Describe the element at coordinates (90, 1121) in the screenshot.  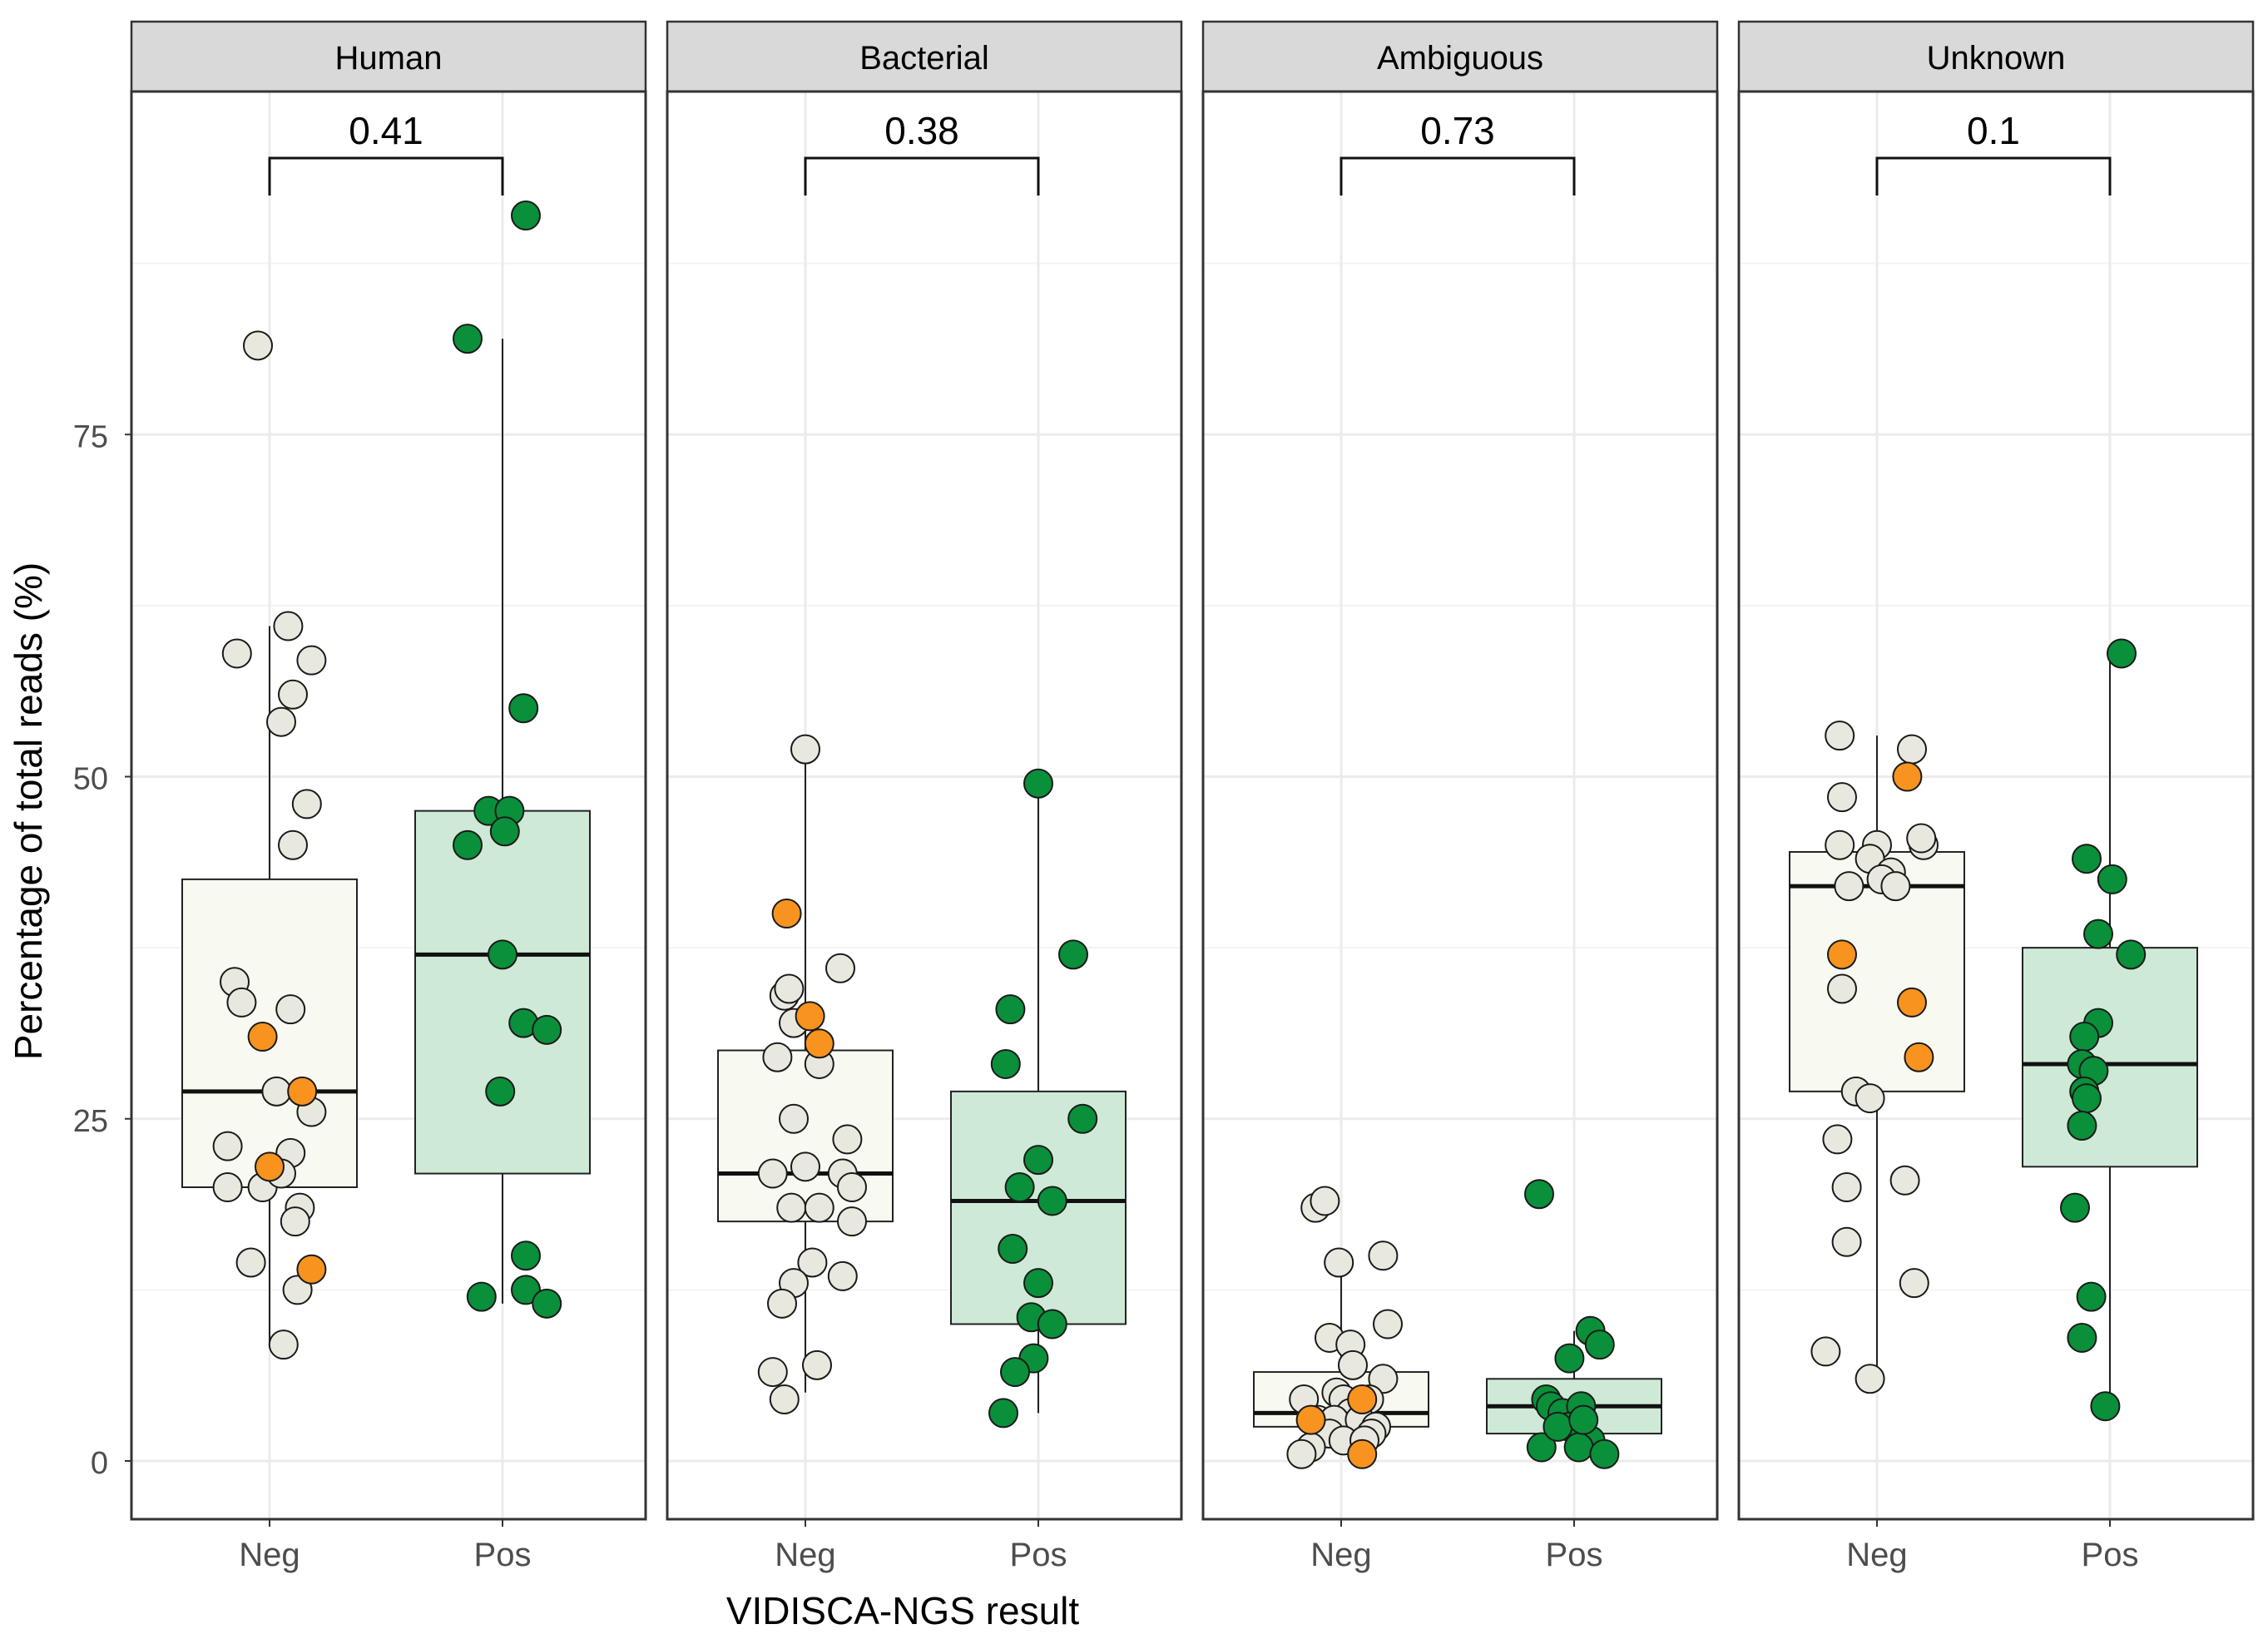
I see `y-tick-label: 25` at that location.